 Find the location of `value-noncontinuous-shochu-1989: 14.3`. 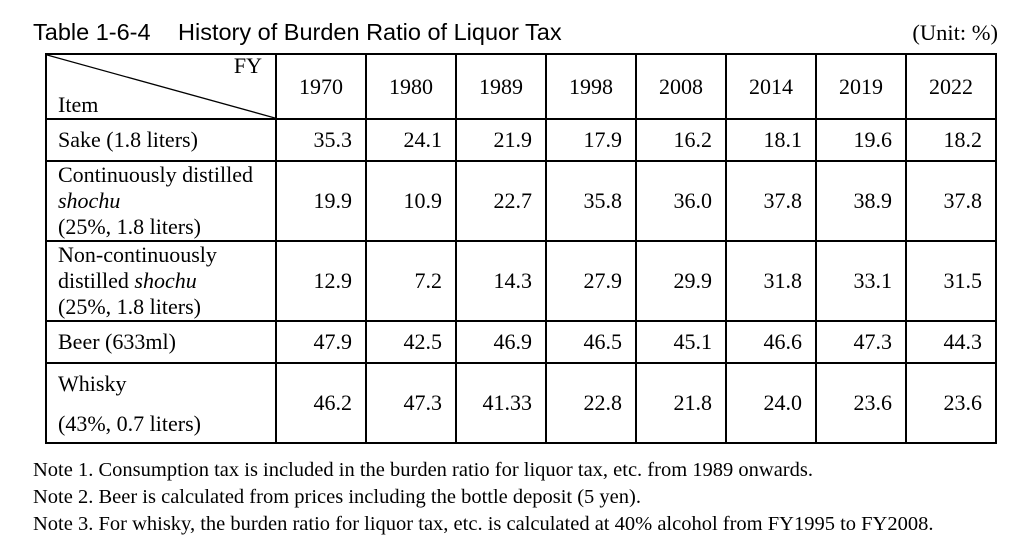

value-noncontinuous-shochu-1989: 14.3 is located at coordinates (501, 281).